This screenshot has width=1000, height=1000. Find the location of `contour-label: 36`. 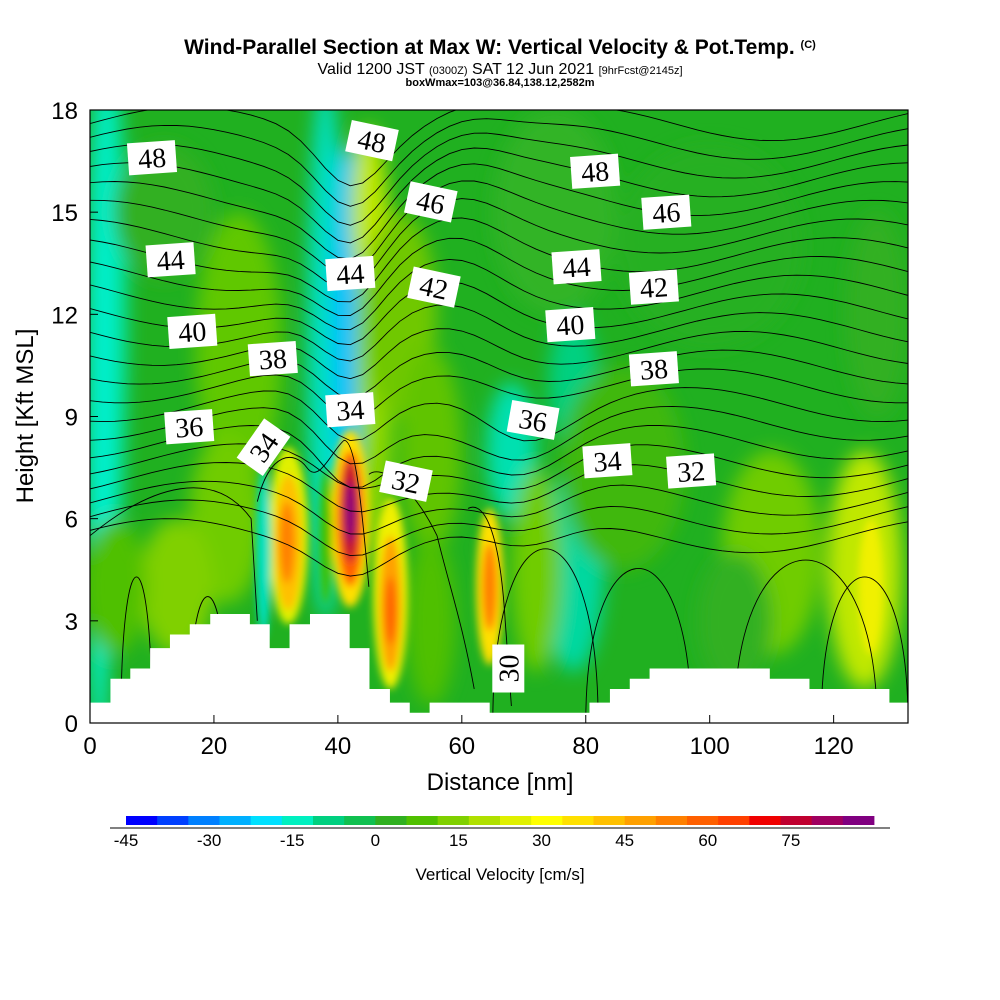

contour-label: 36 is located at coordinates (533, 419).